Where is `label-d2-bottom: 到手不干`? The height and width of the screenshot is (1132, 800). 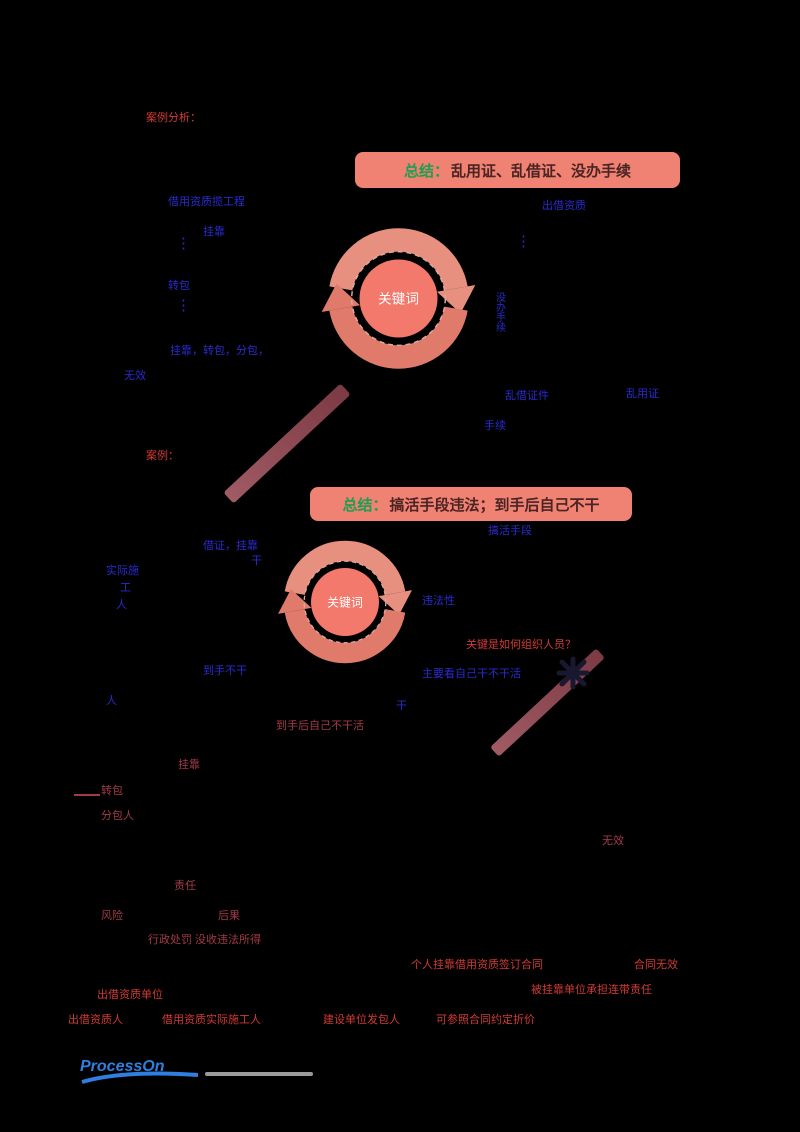
label-d2-bottom: 到手不干 is located at coordinates (225, 671).